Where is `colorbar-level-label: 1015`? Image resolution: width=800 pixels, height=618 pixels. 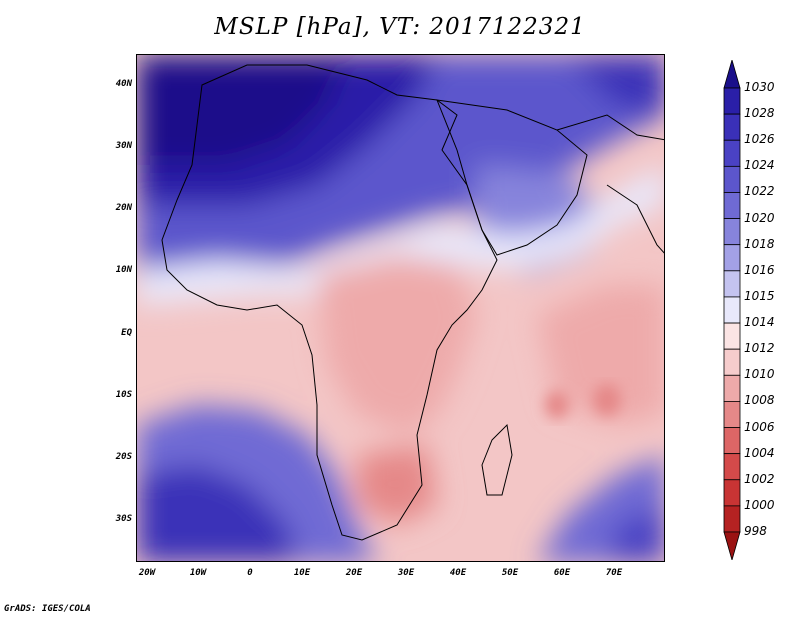 colorbar-level-label: 1015 is located at coordinates (759, 295).